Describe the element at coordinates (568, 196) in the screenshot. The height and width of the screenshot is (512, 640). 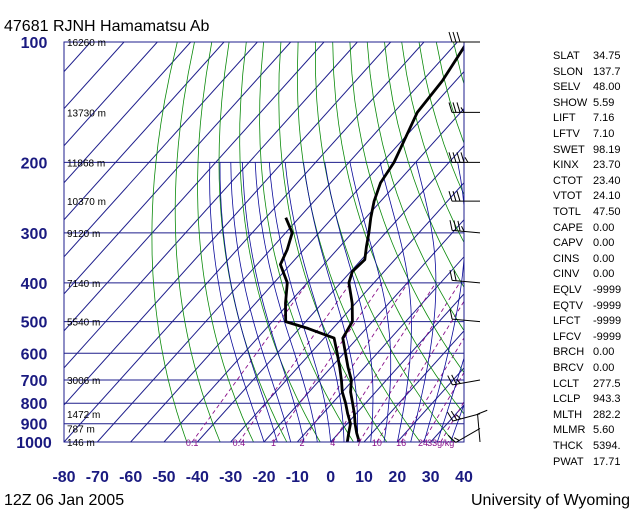
I see `index-name: VTOT` at that location.